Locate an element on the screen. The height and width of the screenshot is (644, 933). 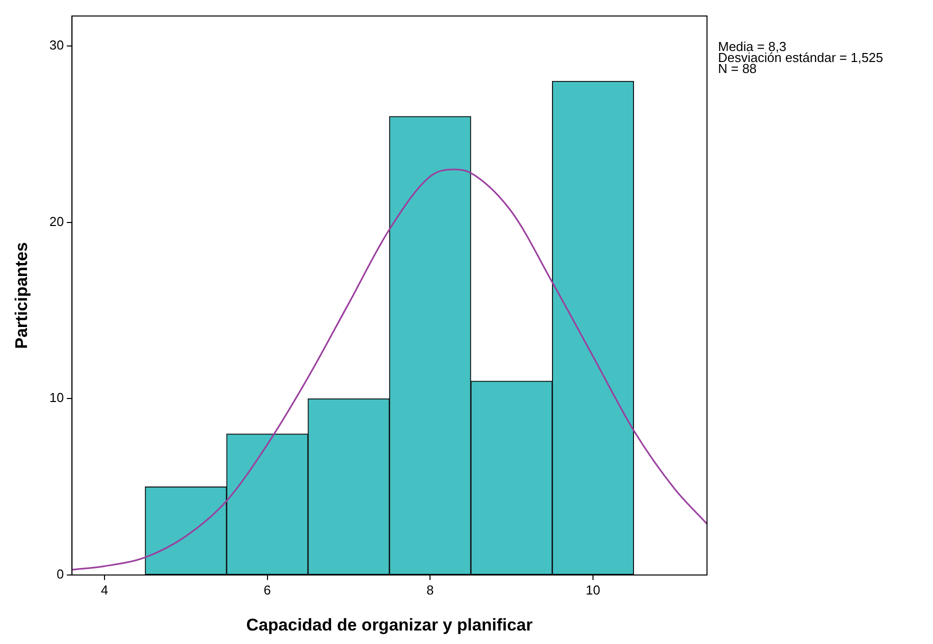
x-tick-label: 4 is located at coordinates (104, 590).